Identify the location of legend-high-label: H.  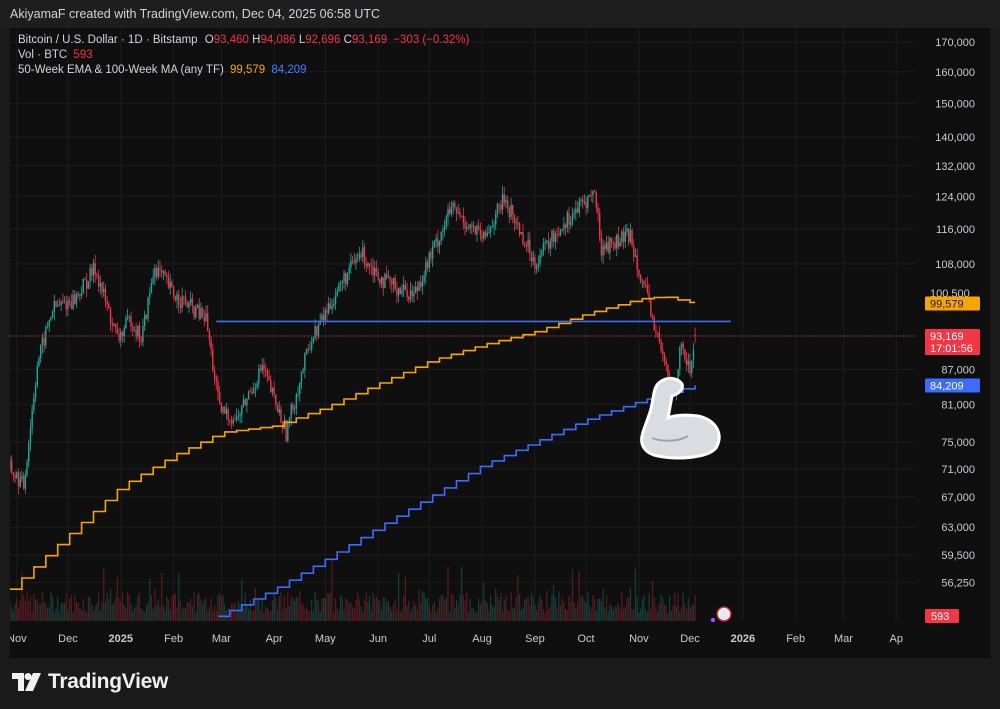
(256, 40).